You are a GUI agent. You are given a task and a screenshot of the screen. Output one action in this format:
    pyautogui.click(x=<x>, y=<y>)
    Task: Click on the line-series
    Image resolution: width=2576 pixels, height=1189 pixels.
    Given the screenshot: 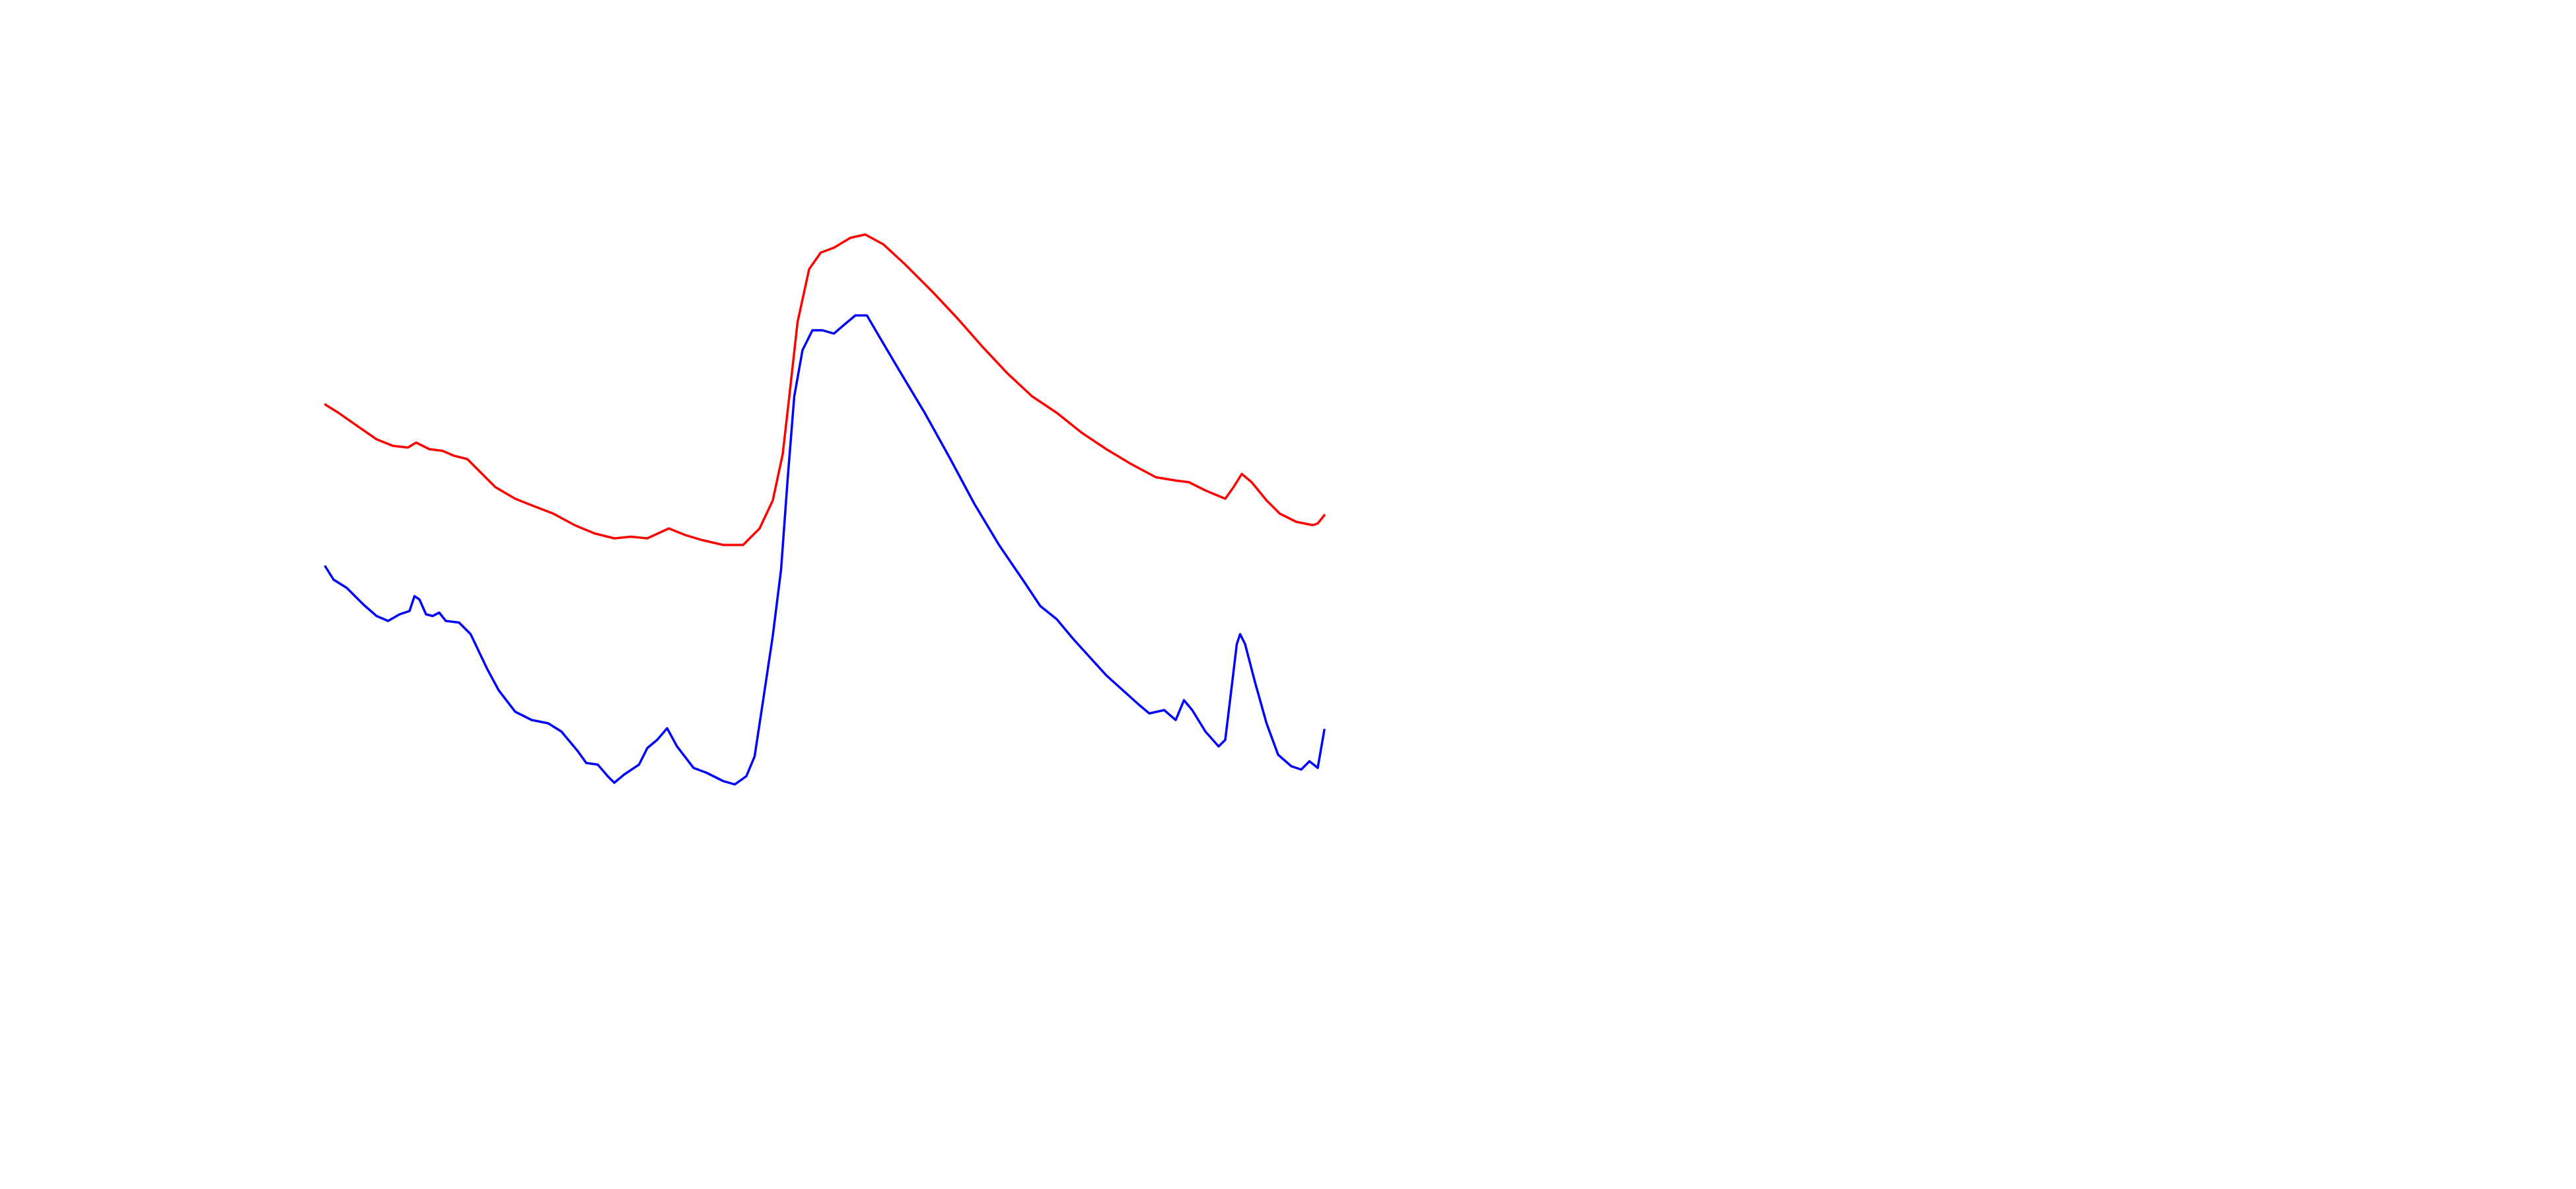 What is the action you would take?
    pyautogui.click(x=825, y=389)
    